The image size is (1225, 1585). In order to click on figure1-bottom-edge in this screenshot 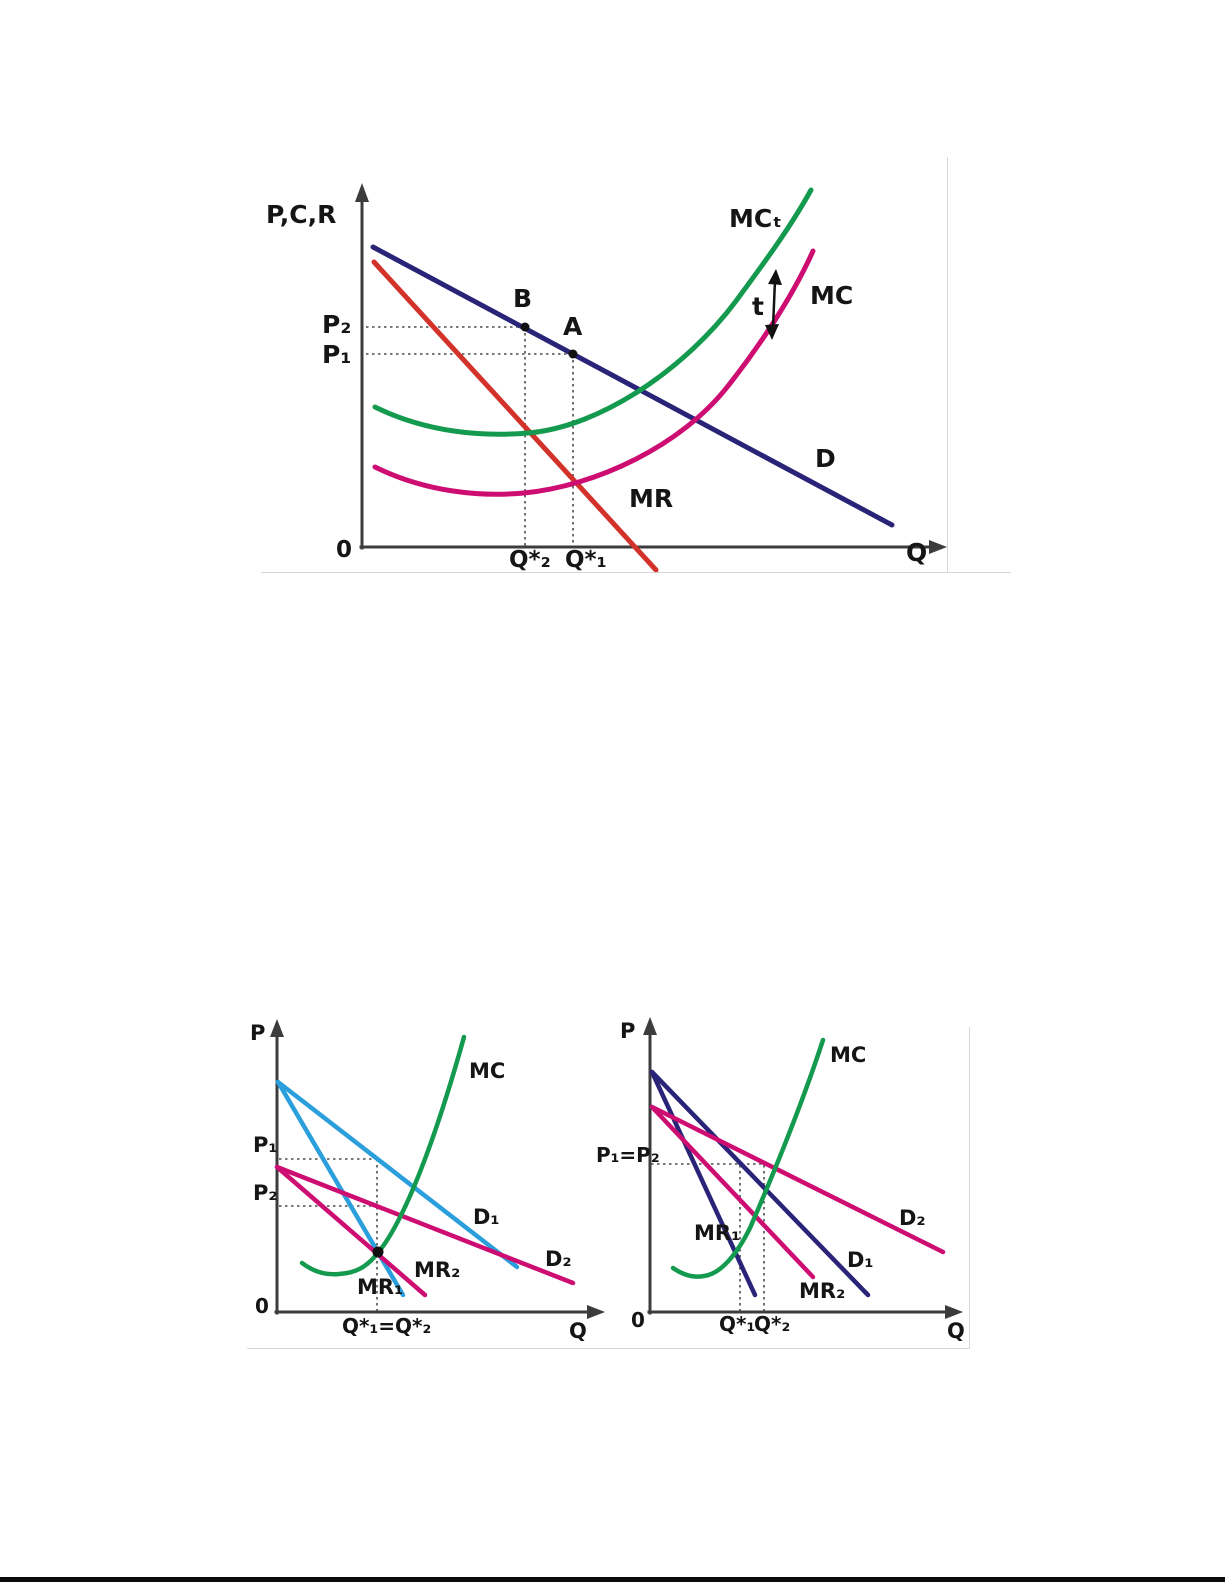, I will do `click(636, 572)`.